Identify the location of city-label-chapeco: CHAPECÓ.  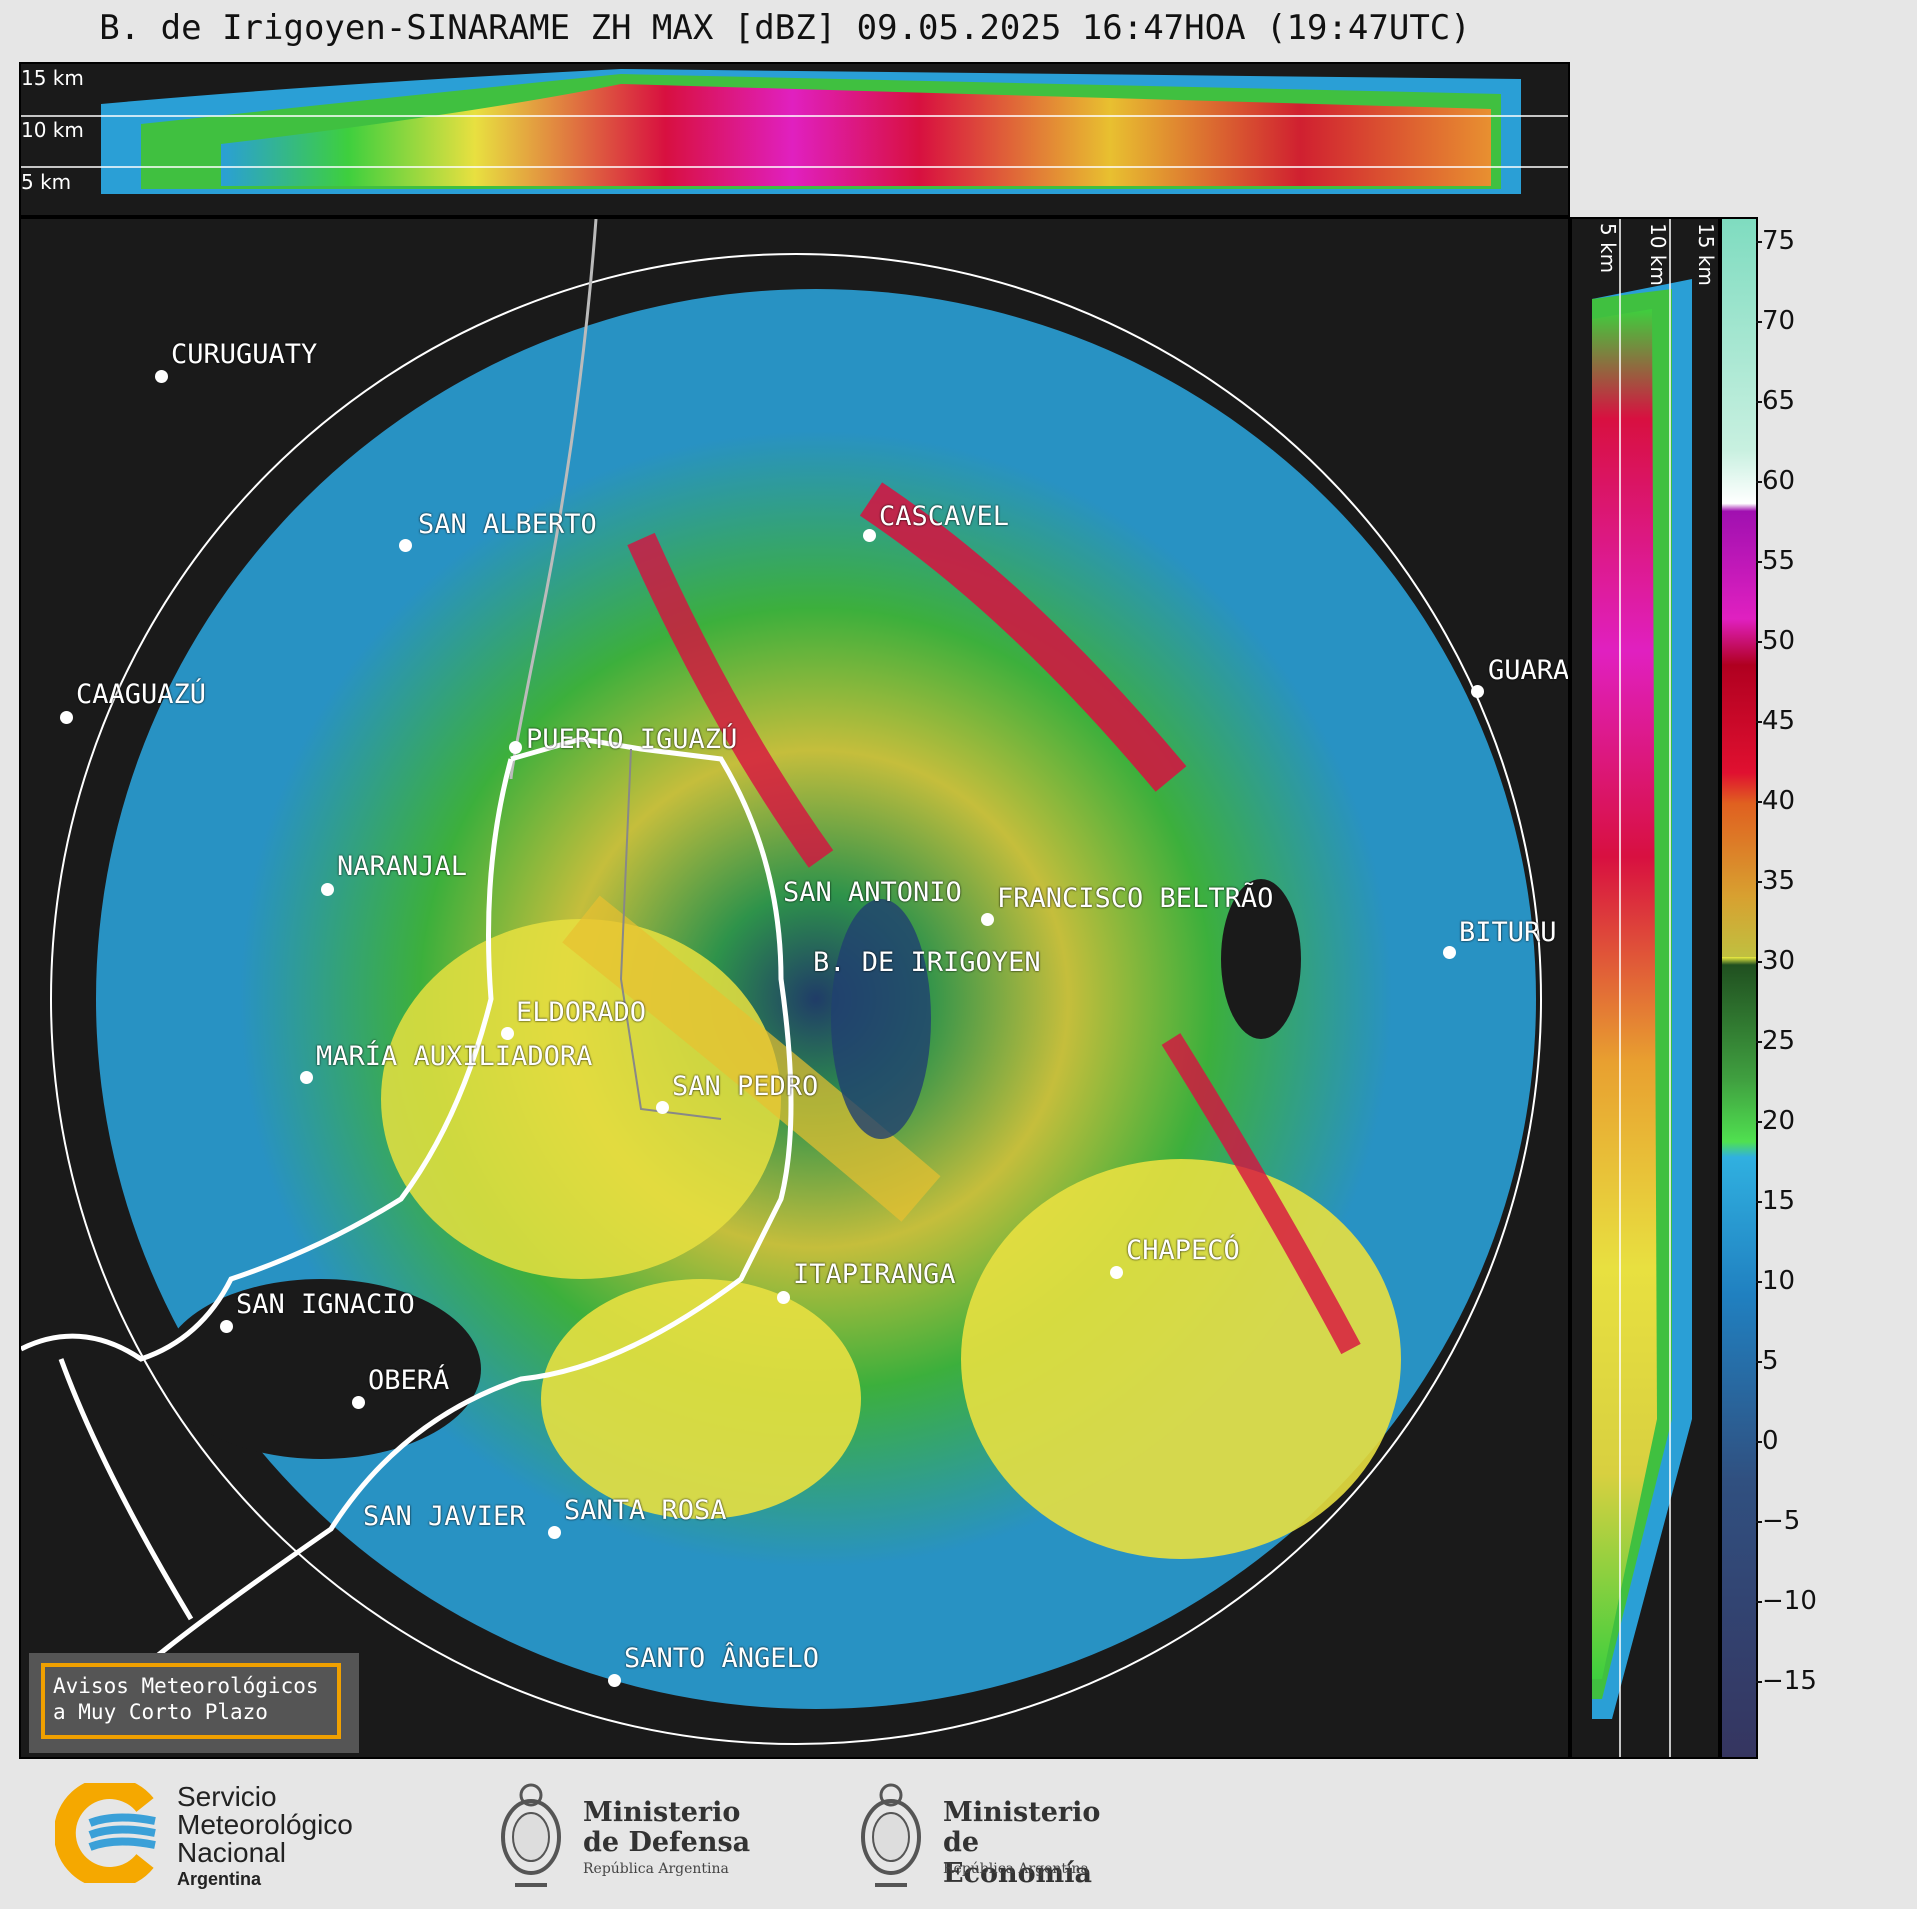
(1183, 1250).